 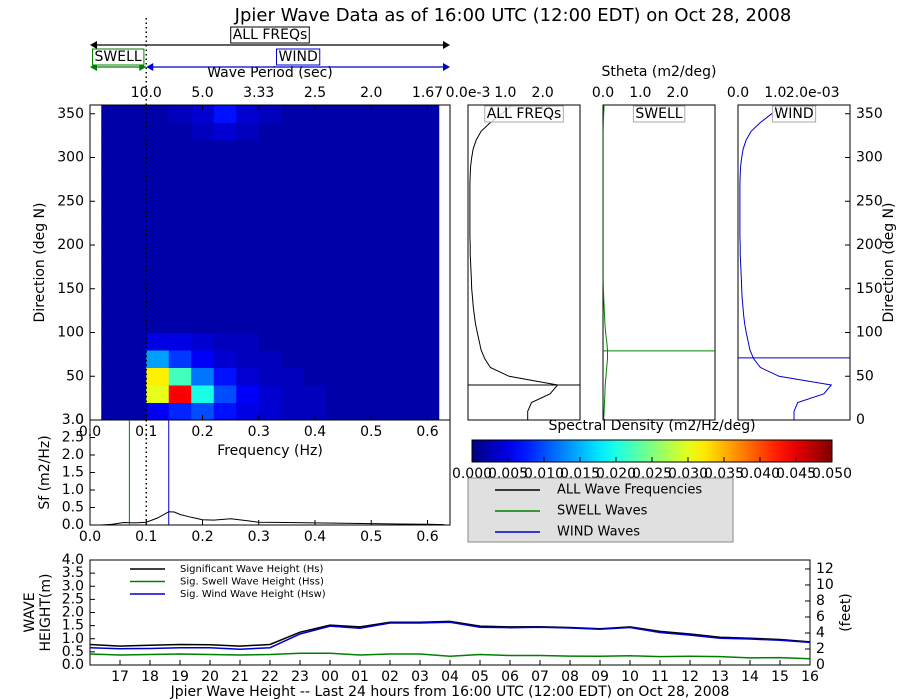 I want to click on profile-line, so click(x=514, y=262).